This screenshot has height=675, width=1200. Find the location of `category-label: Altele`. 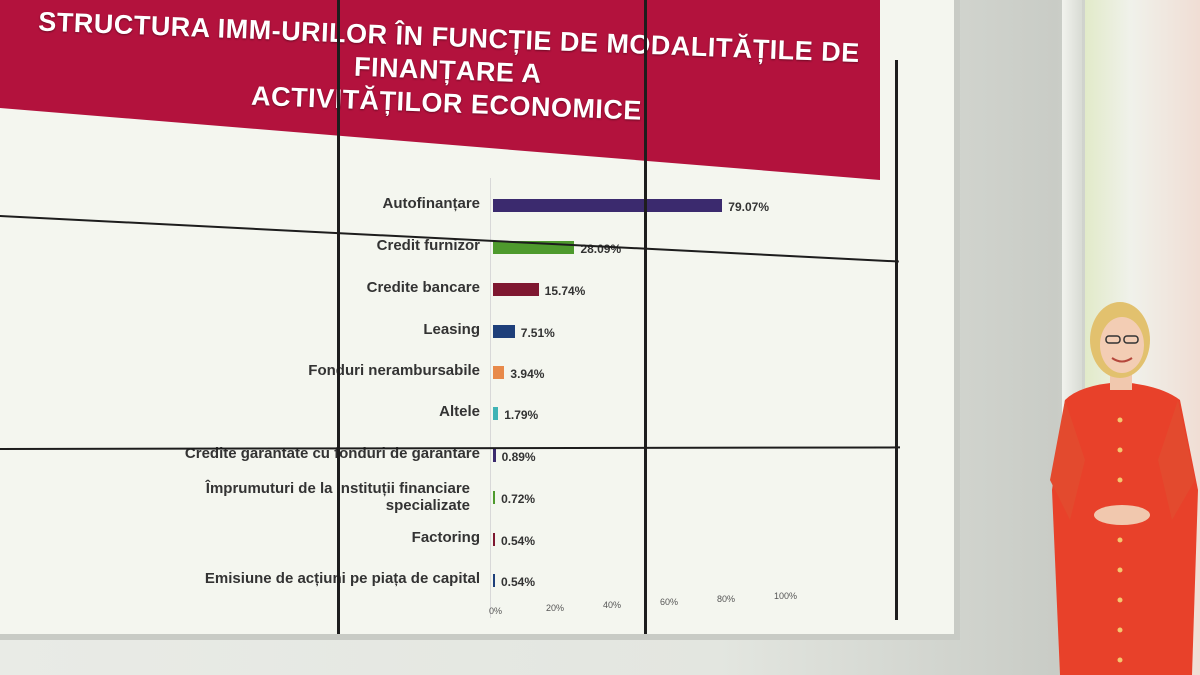

category-label: Altele is located at coordinates (459, 411).